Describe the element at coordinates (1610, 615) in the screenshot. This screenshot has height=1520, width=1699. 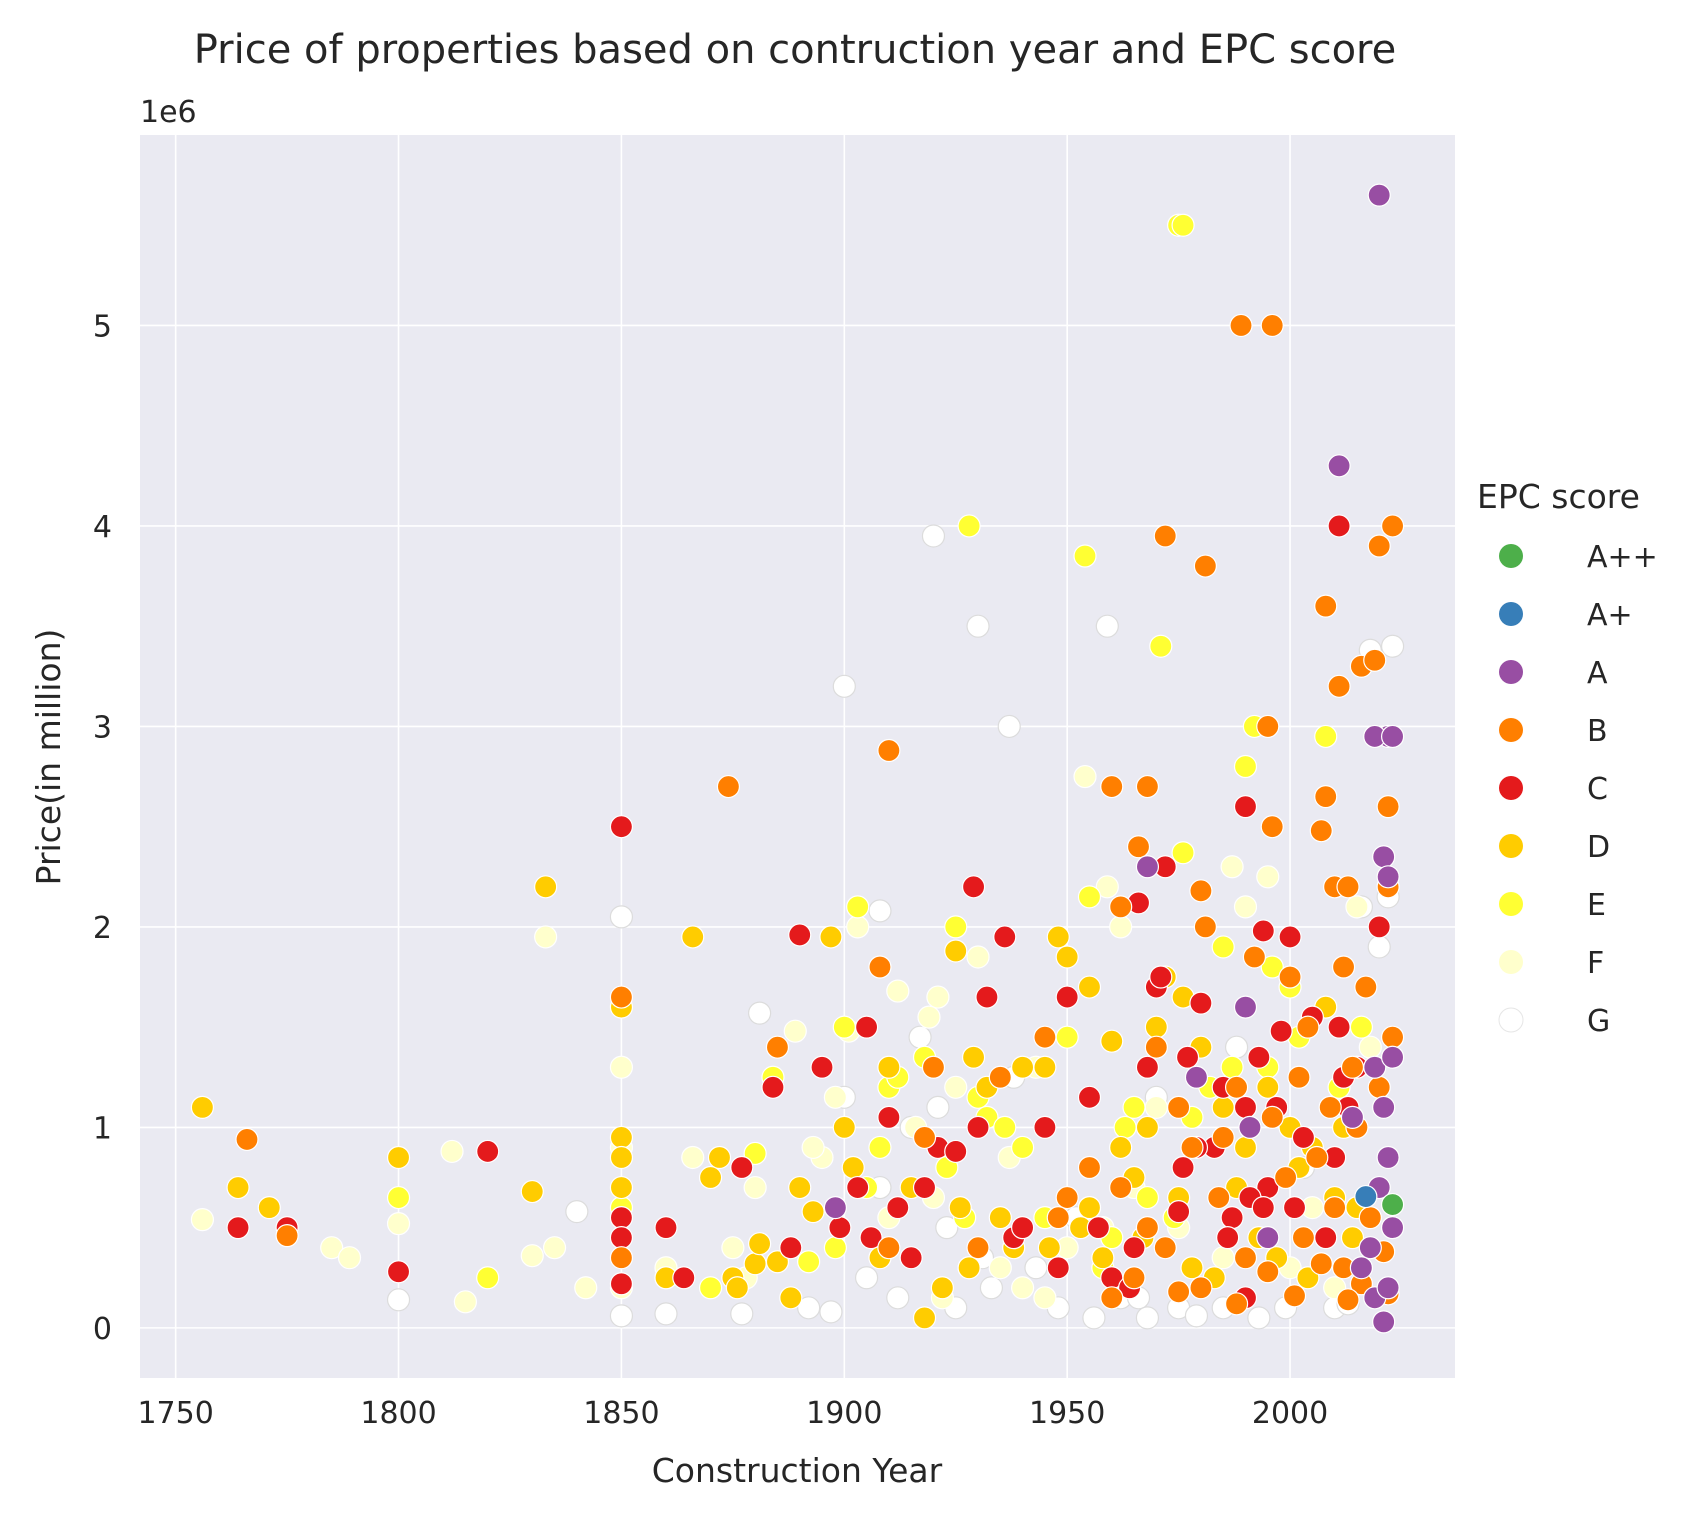
I see `legend-label: A+` at that location.